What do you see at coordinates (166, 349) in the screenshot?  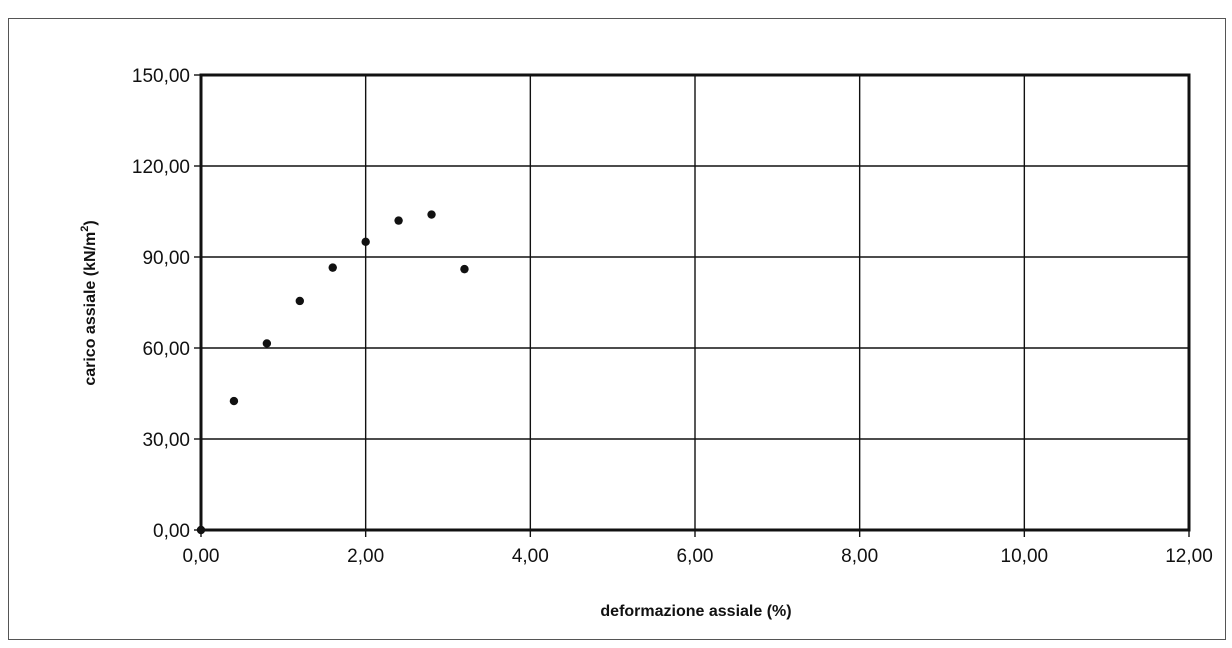 I see `y-tick-label: 60,00` at bounding box center [166, 349].